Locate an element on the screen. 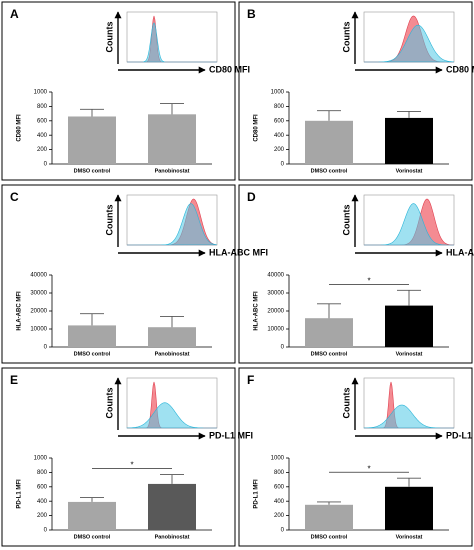 This screenshot has height=550, width=474. panel-letter: E is located at coordinates (14, 380).